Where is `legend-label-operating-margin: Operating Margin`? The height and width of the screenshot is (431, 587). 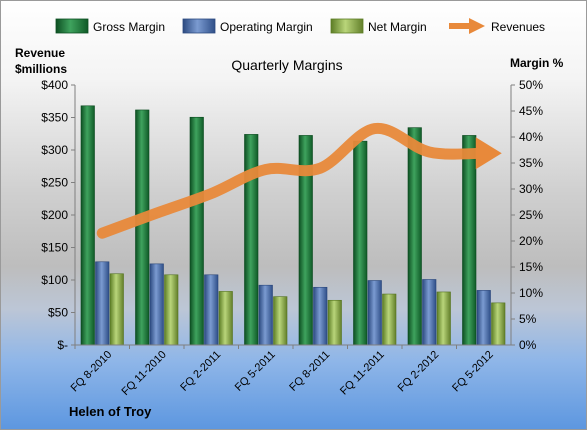 legend-label-operating-margin: Operating Margin is located at coordinates (266, 27).